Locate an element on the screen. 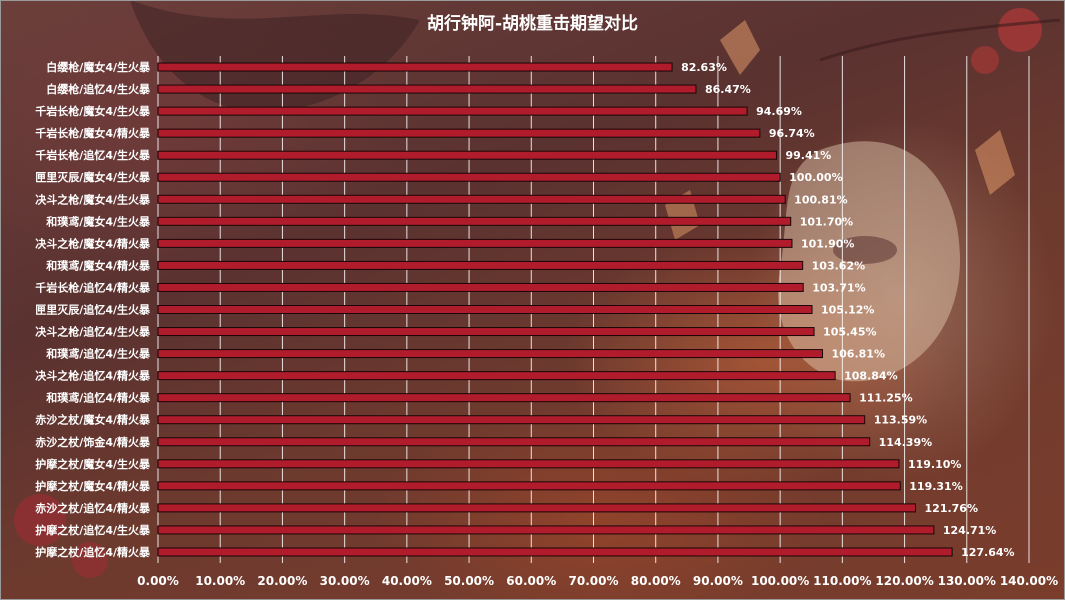 The width and height of the screenshot is (1065, 600). value-label-0: 82.63% is located at coordinates (704, 67).